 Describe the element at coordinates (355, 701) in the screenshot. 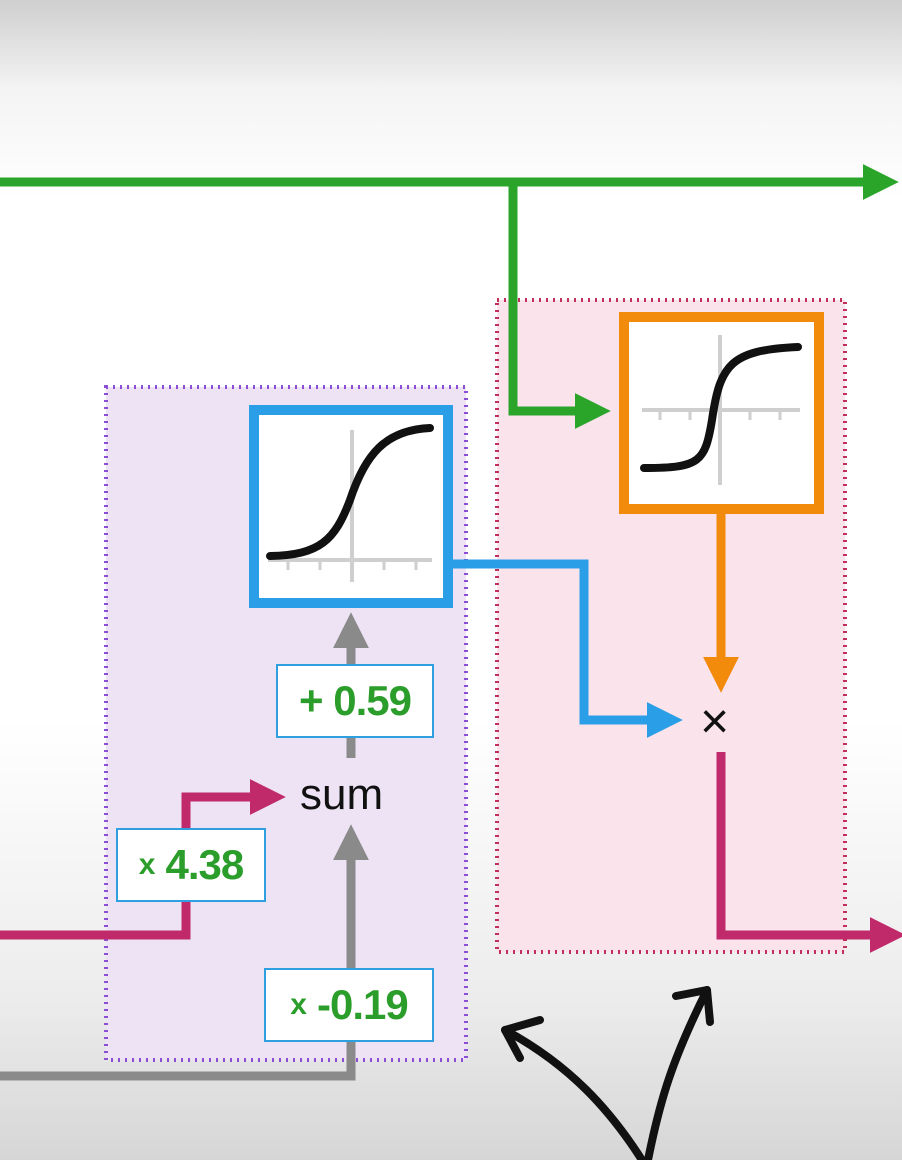

I see `bias-label: + 0.59` at that location.